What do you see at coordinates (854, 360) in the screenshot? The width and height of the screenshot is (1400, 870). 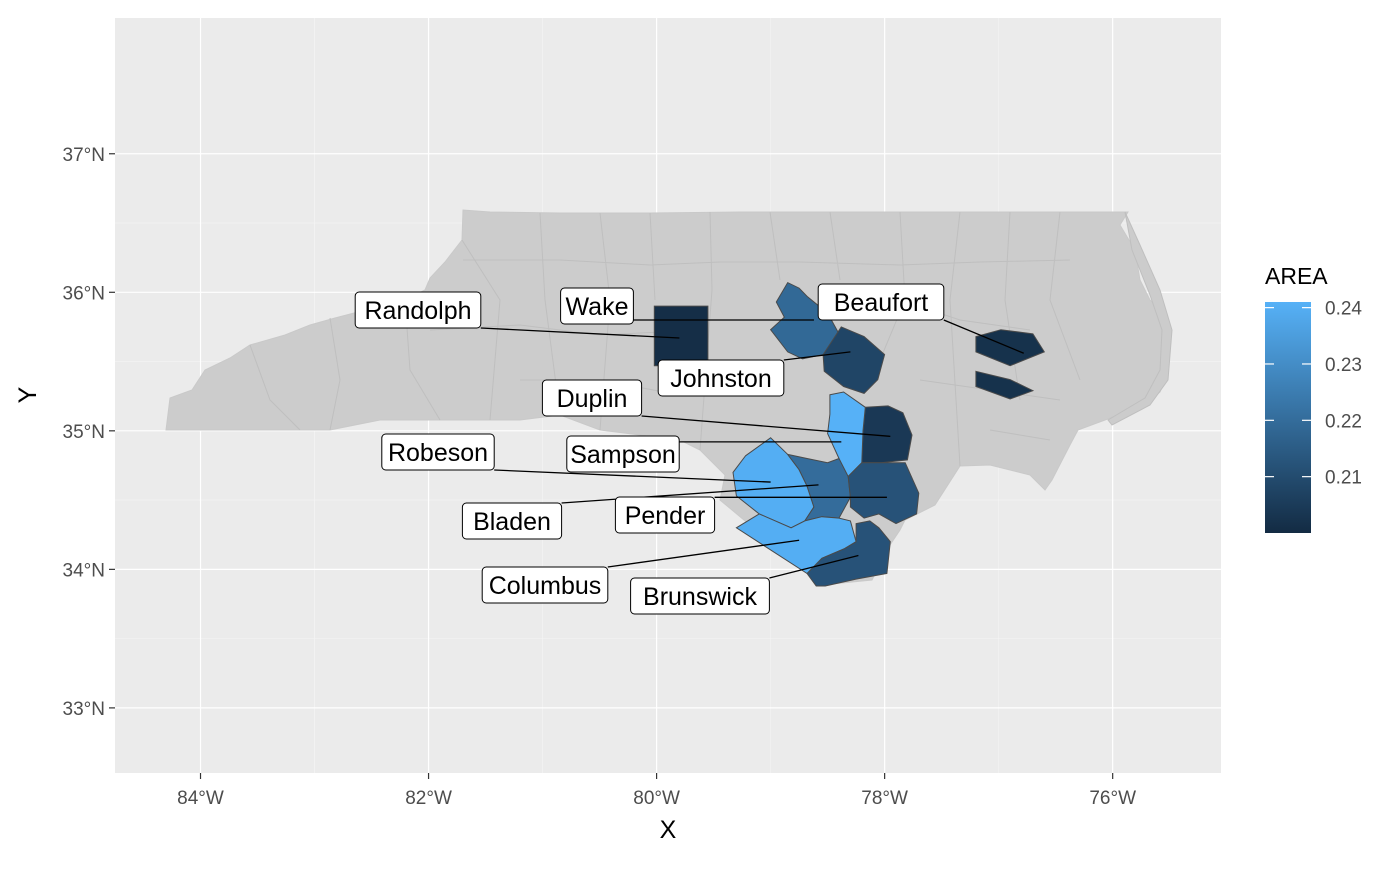 I see `county-johnston` at bounding box center [854, 360].